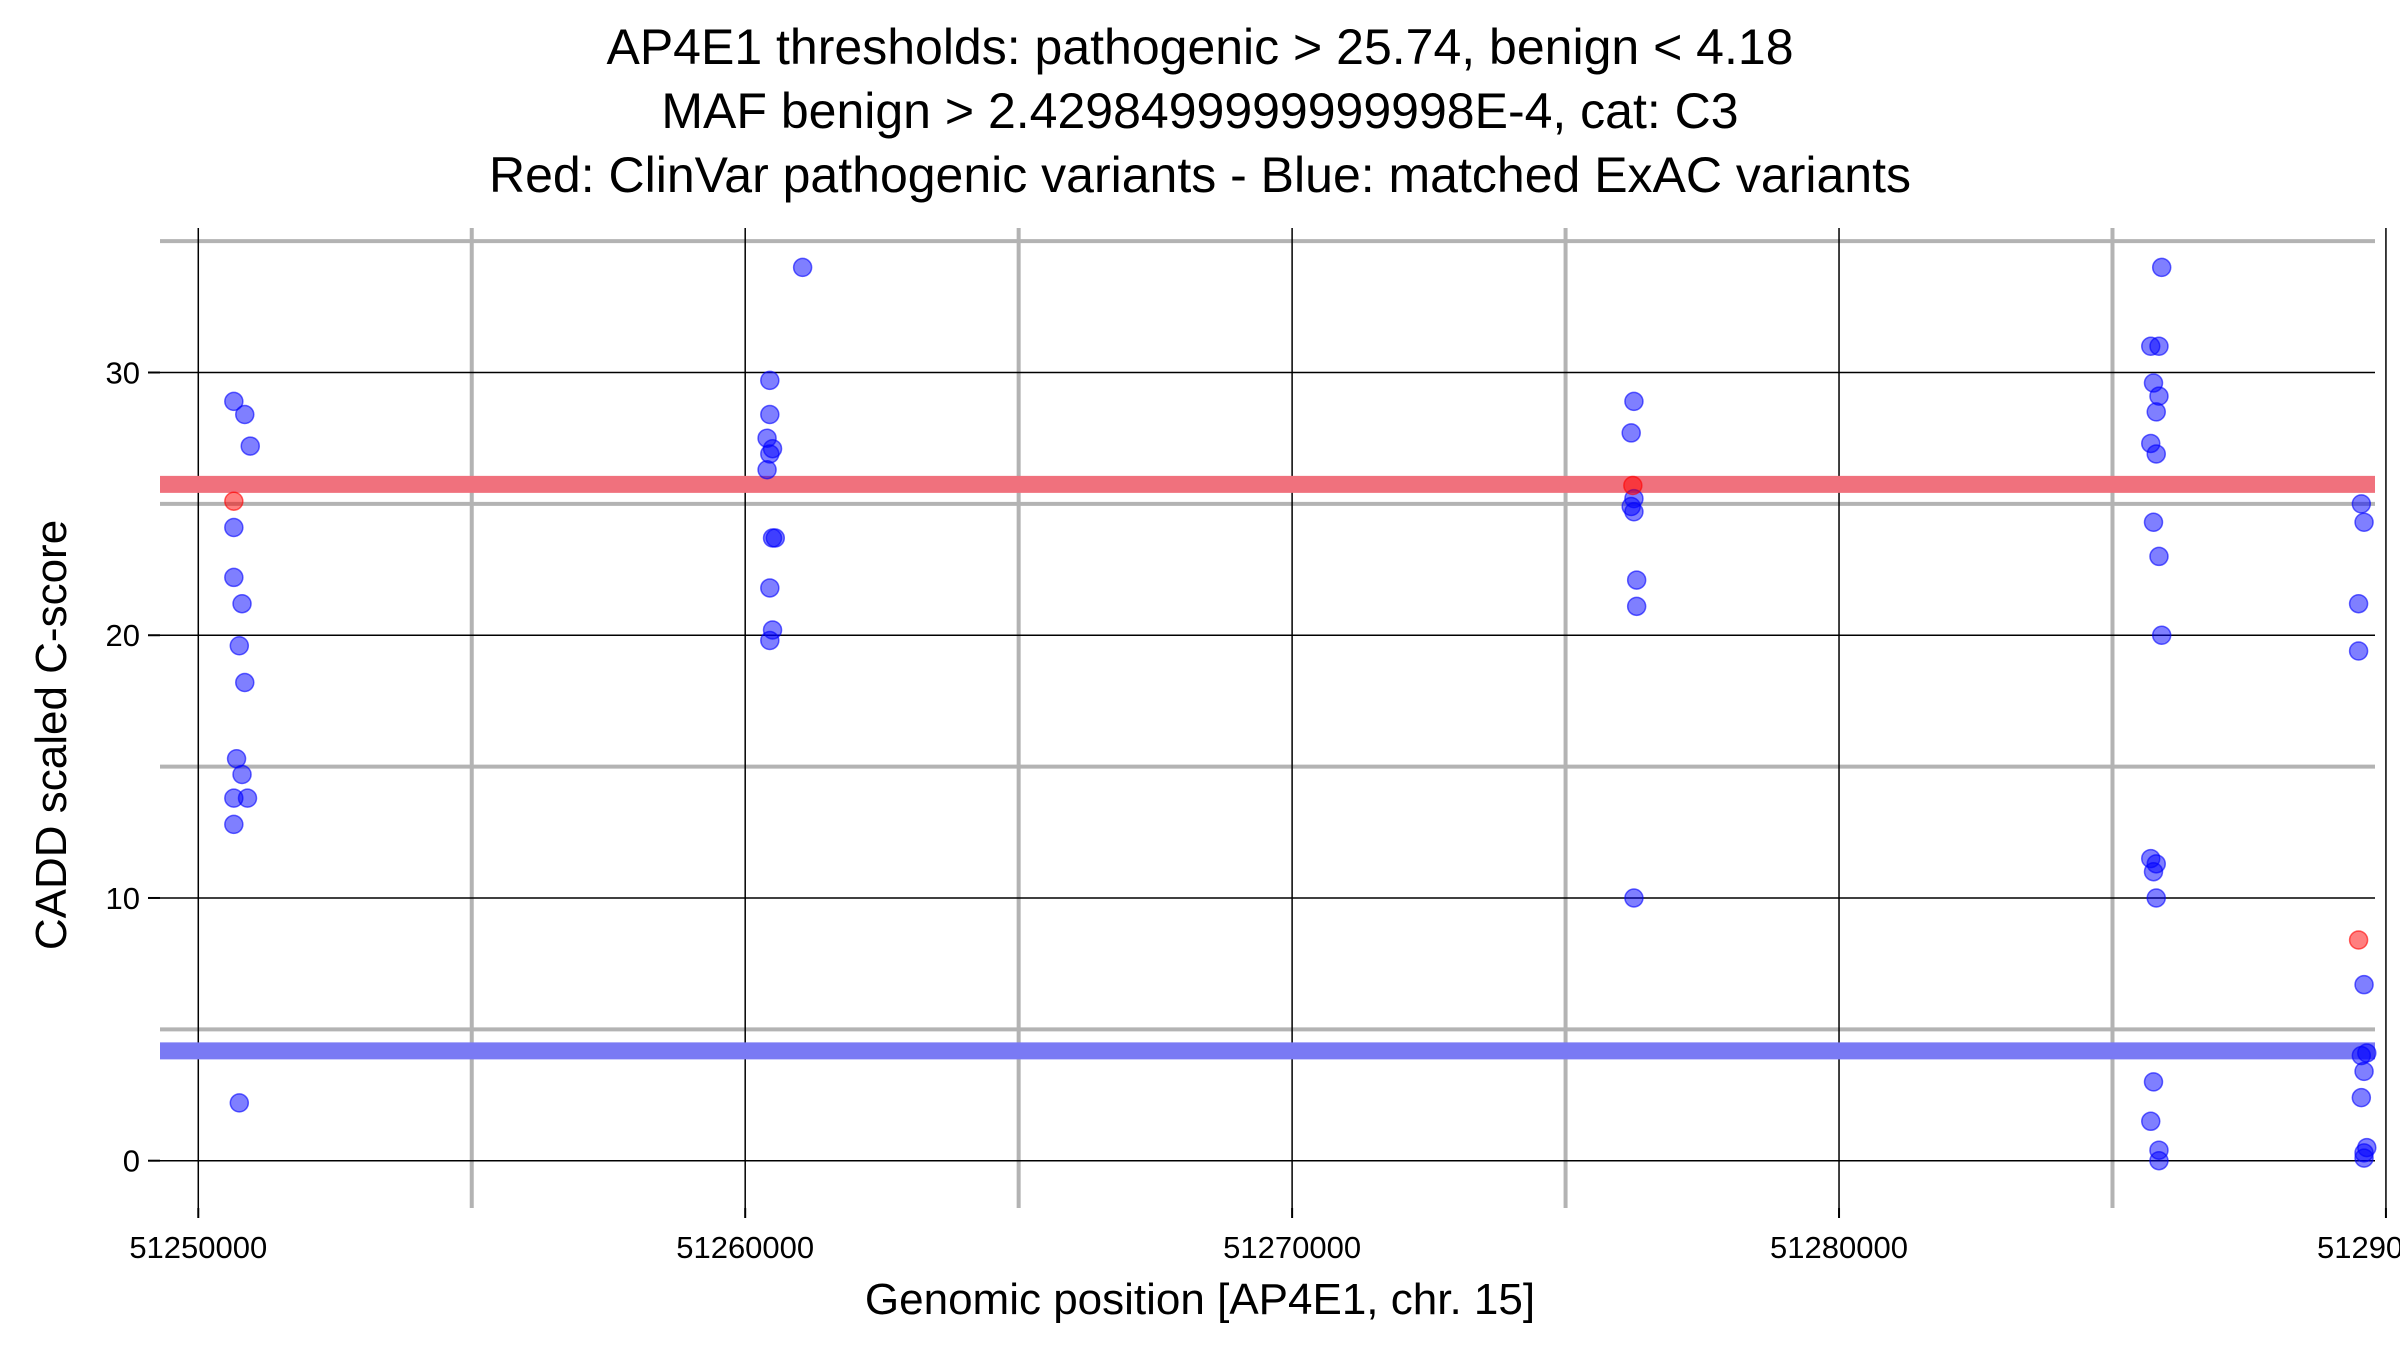 This screenshot has height=1350, width=2400. What do you see at coordinates (51, 735) in the screenshot?
I see `y-axis-label: CADD scaled C-score` at bounding box center [51, 735].